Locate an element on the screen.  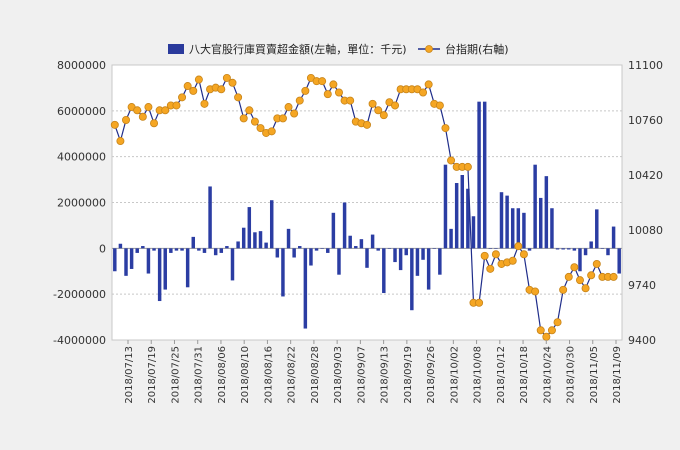
x-tick-label: 2018/10/24 is located at coordinates (547, 375).